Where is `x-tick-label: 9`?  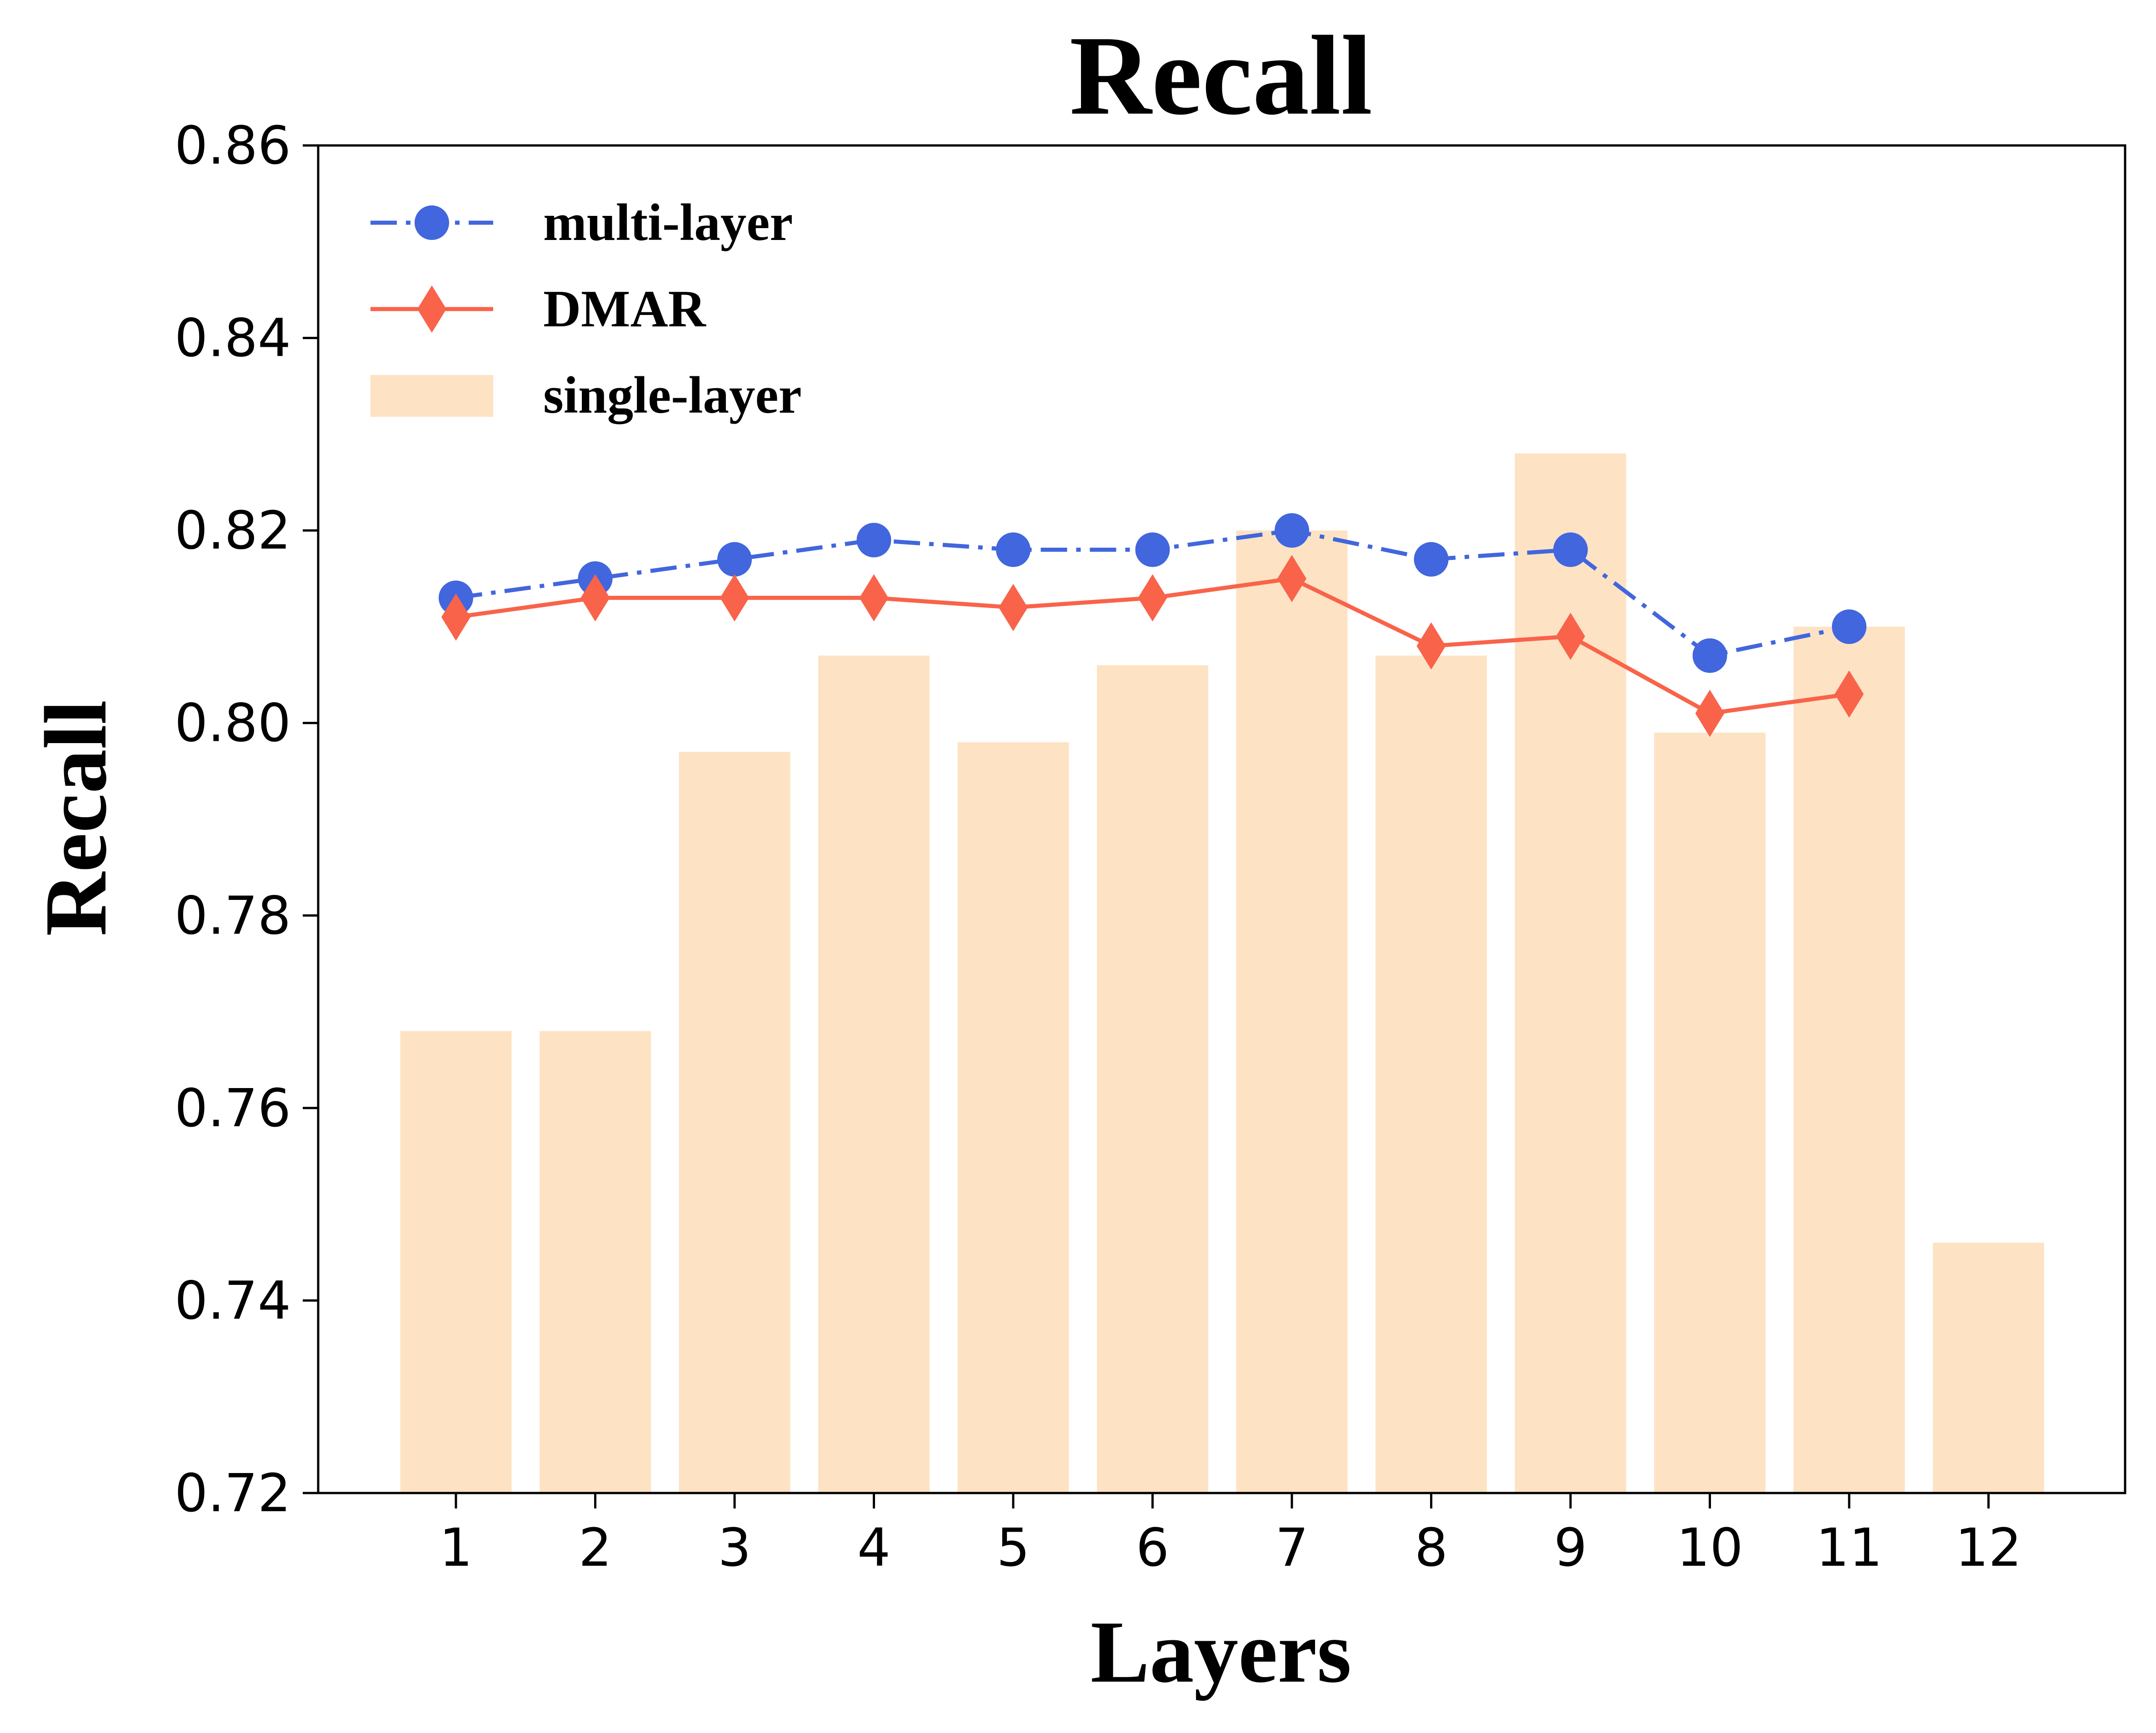 x-tick-label: 9 is located at coordinates (1570, 1548).